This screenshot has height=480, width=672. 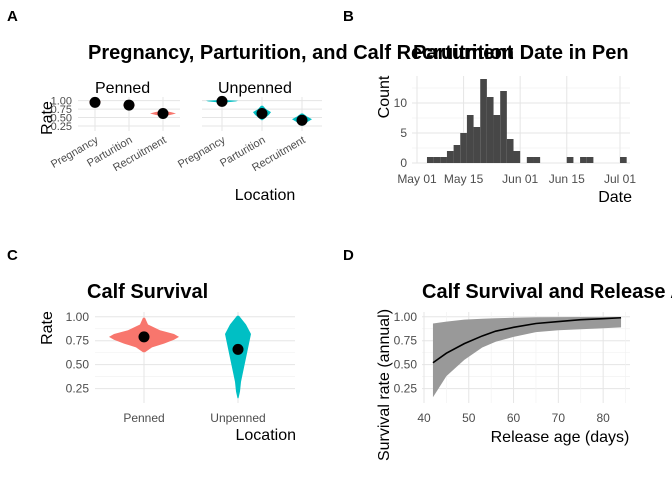 What do you see at coordinates (520, 179) in the screenshot?
I see `x-tick-label: Jun 01` at bounding box center [520, 179].